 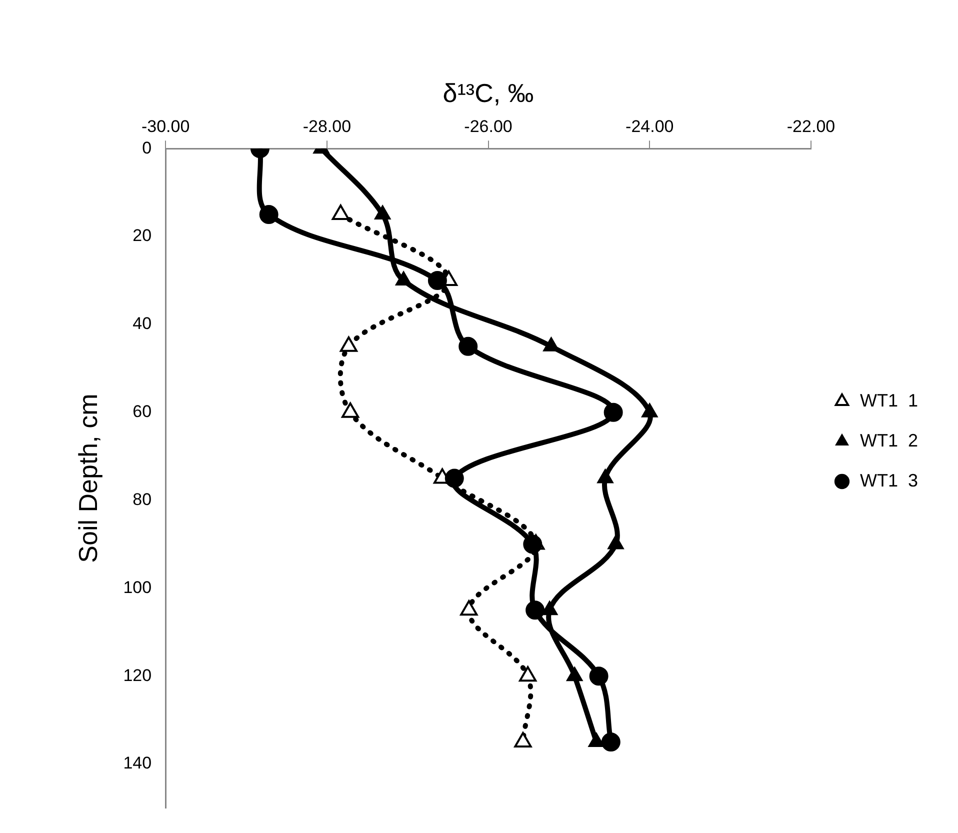 I want to click on y-axis-title: Soil Depth, cm, so click(x=87, y=478).